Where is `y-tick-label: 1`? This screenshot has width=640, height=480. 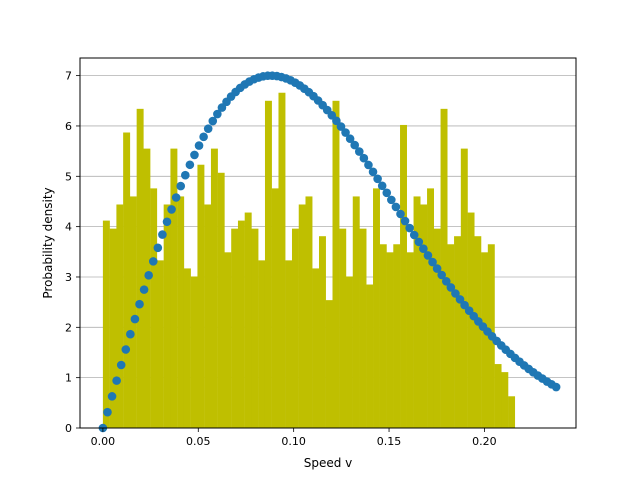 y-tick-label: 1 is located at coordinates (68, 378).